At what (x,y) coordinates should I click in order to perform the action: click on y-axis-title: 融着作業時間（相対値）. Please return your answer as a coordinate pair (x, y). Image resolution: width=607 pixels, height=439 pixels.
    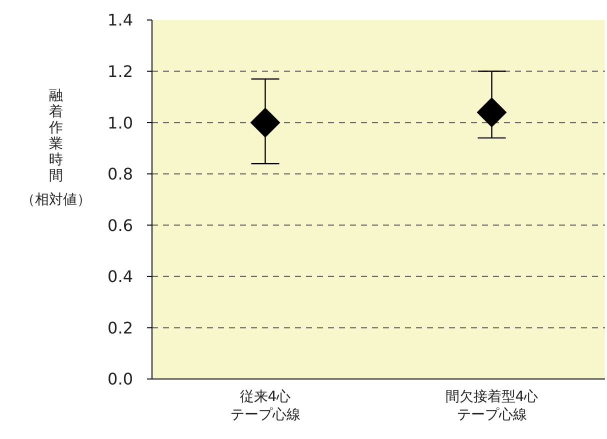
    Looking at the image, I should click on (56, 148).